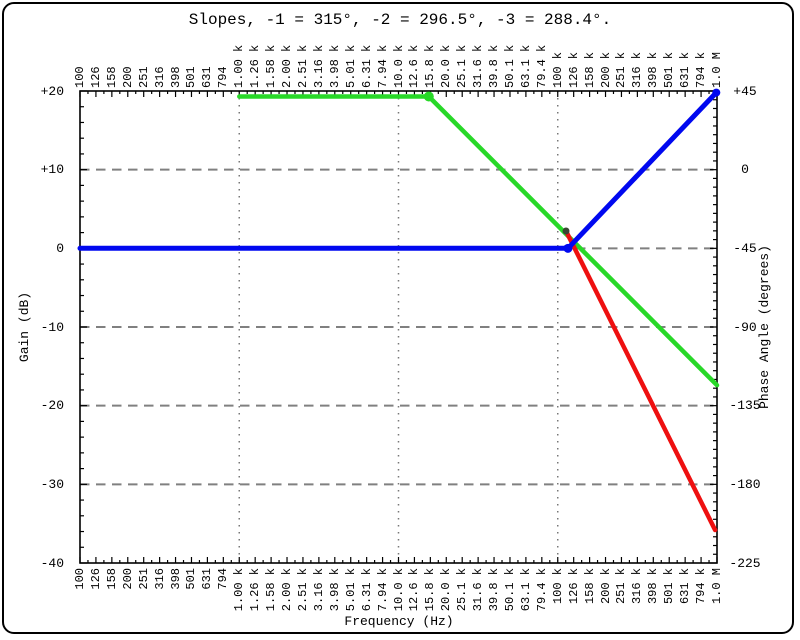 The image size is (800, 640). Describe the element at coordinates (621, 586) in the screenshot. I see `x-tick-label-bottom: 251 k` at that location.